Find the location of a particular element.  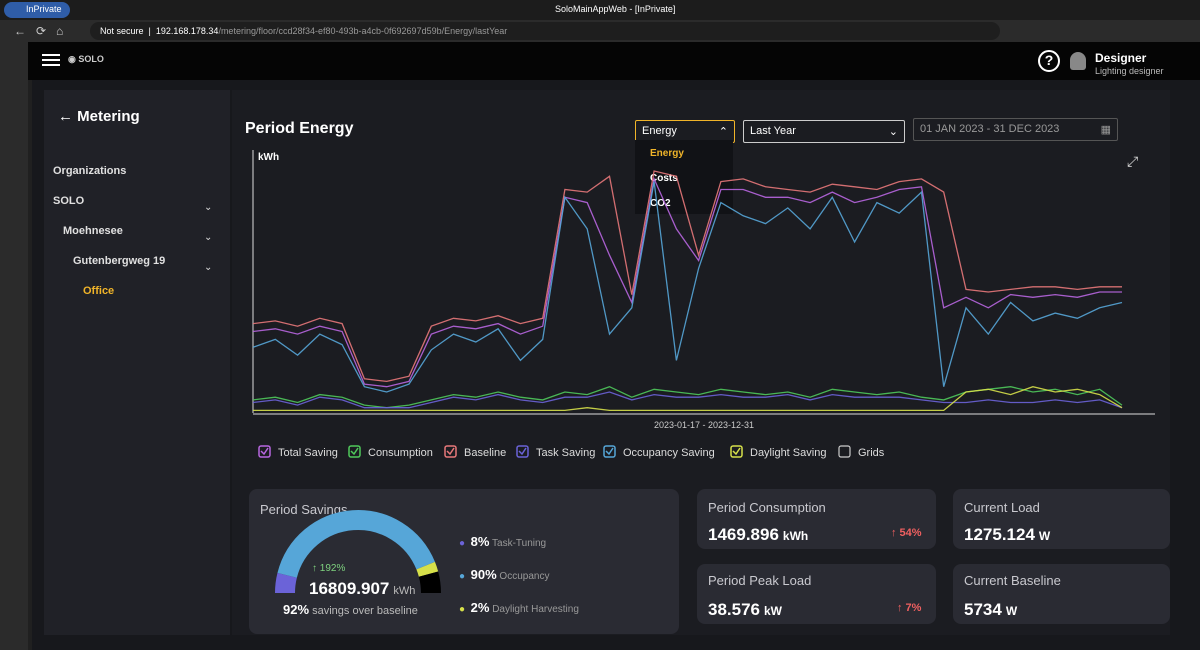

stat-card: Current Load 1275.124 W is located at coordinates (1061, 519).